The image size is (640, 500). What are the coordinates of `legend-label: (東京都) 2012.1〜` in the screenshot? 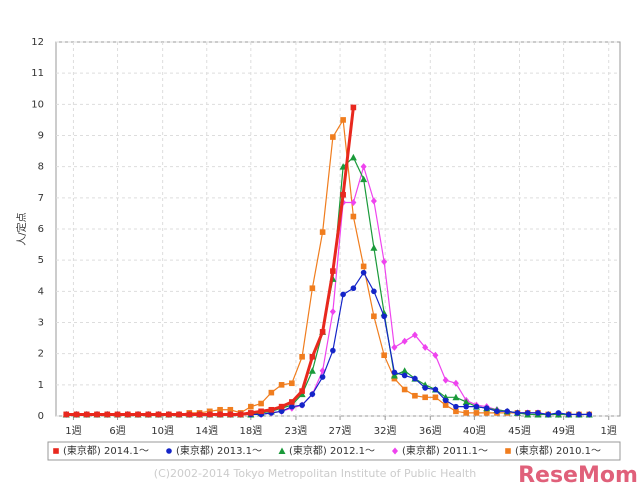 It's located at (332, 450).